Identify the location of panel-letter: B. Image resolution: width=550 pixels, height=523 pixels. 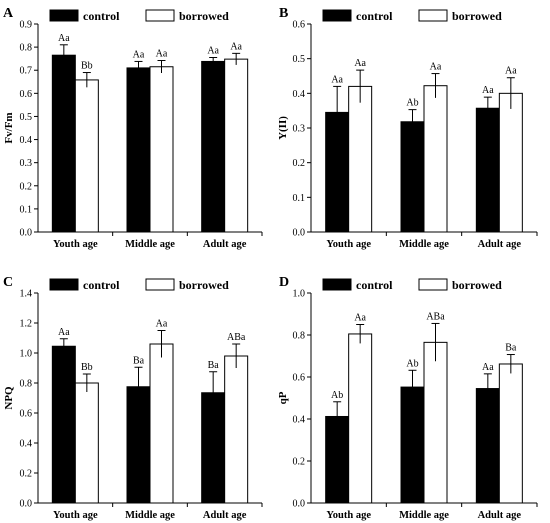
(283, 13).